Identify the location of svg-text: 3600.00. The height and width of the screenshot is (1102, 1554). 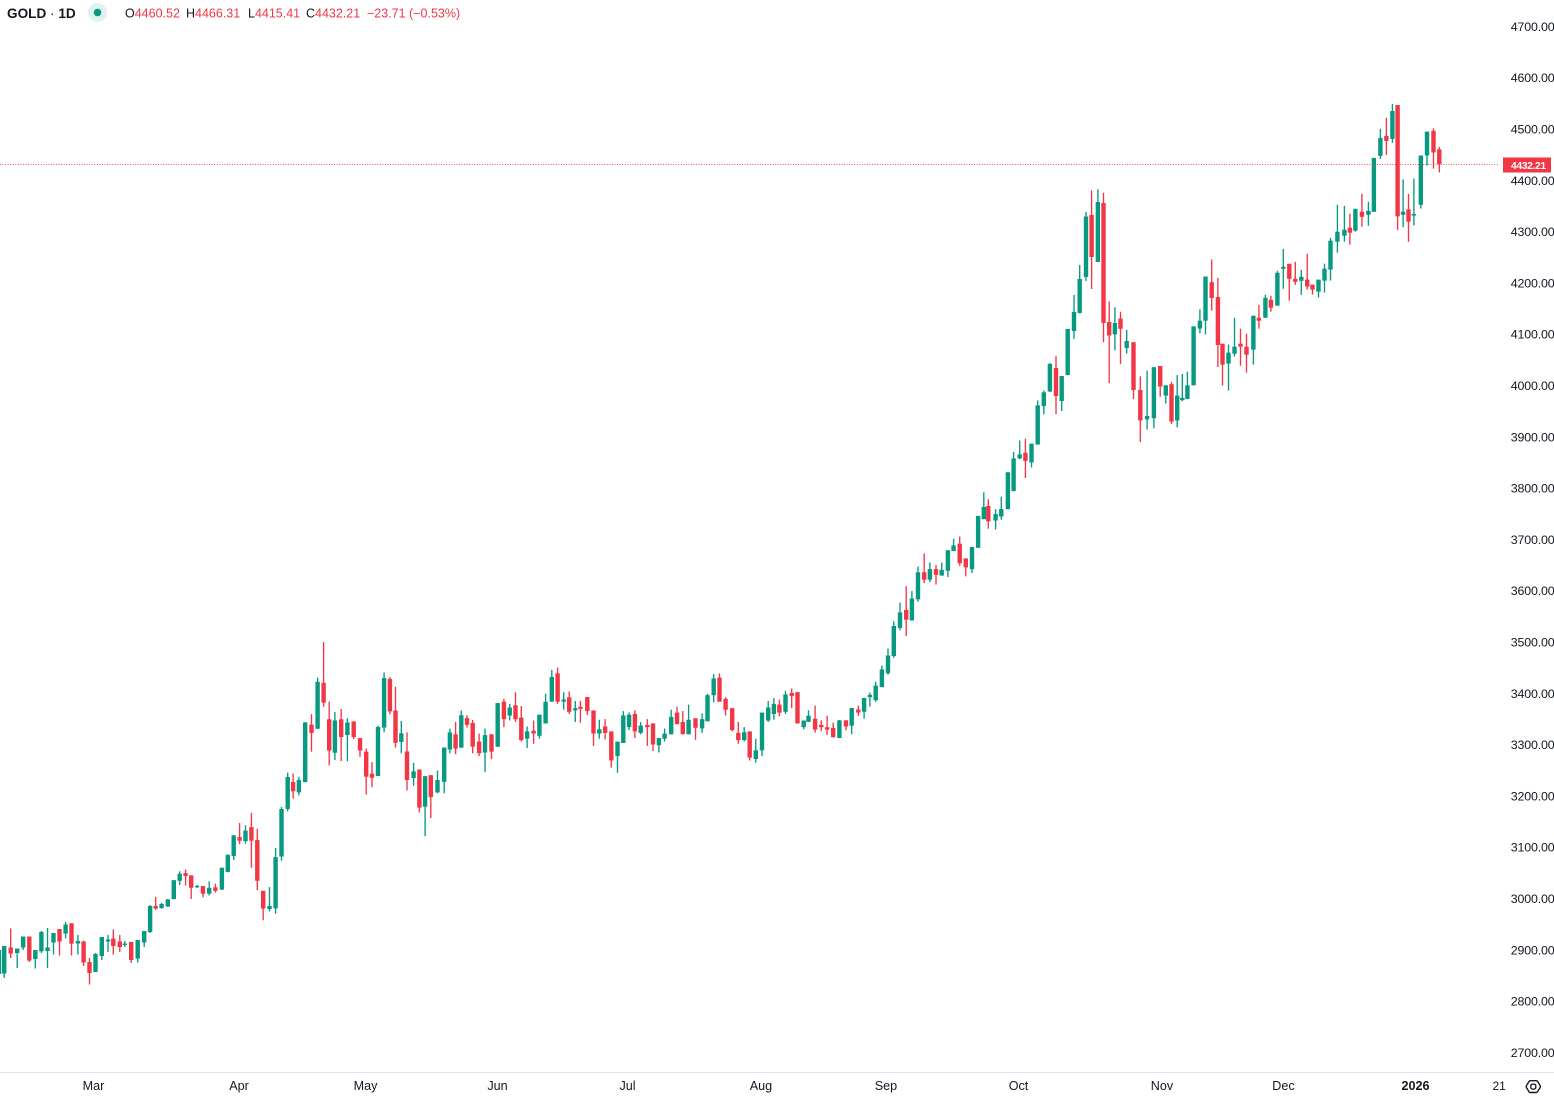
(1532, 591).